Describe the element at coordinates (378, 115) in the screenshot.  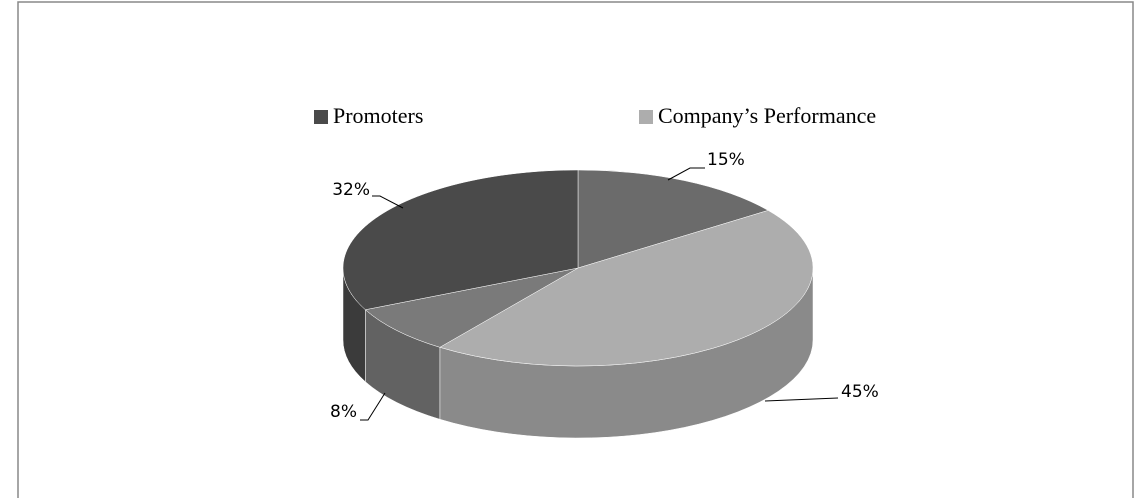
I see `legend-label: Promoters` at that location.